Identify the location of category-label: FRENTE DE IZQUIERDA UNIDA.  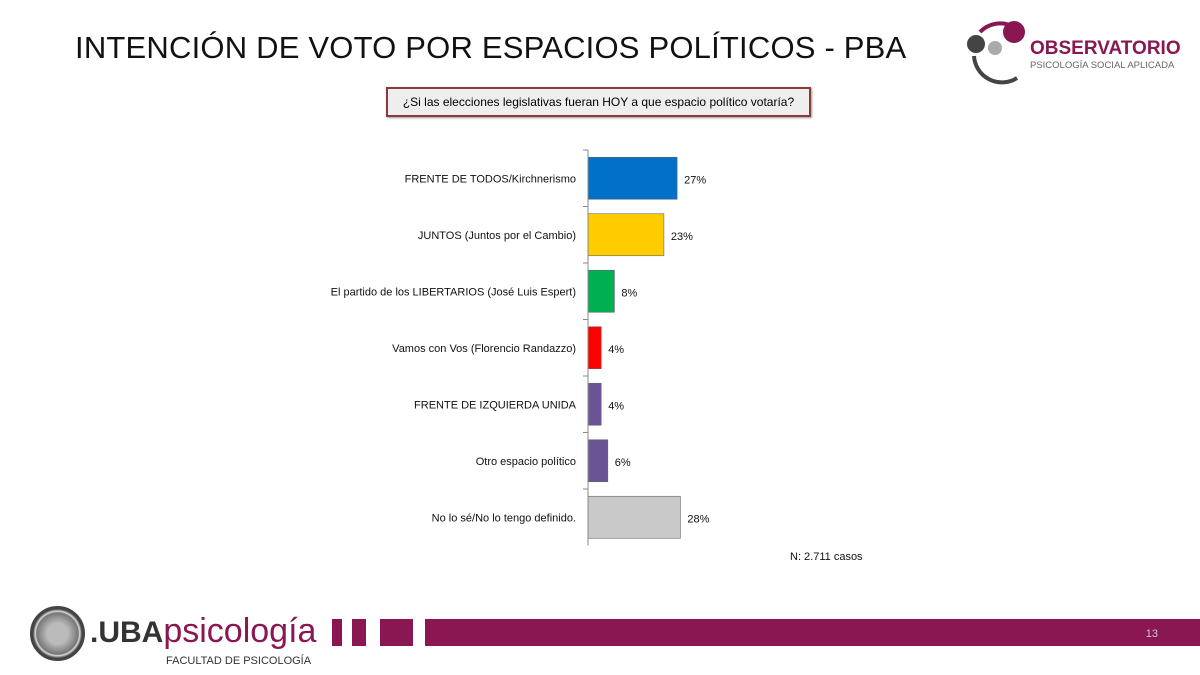
(495, 405).